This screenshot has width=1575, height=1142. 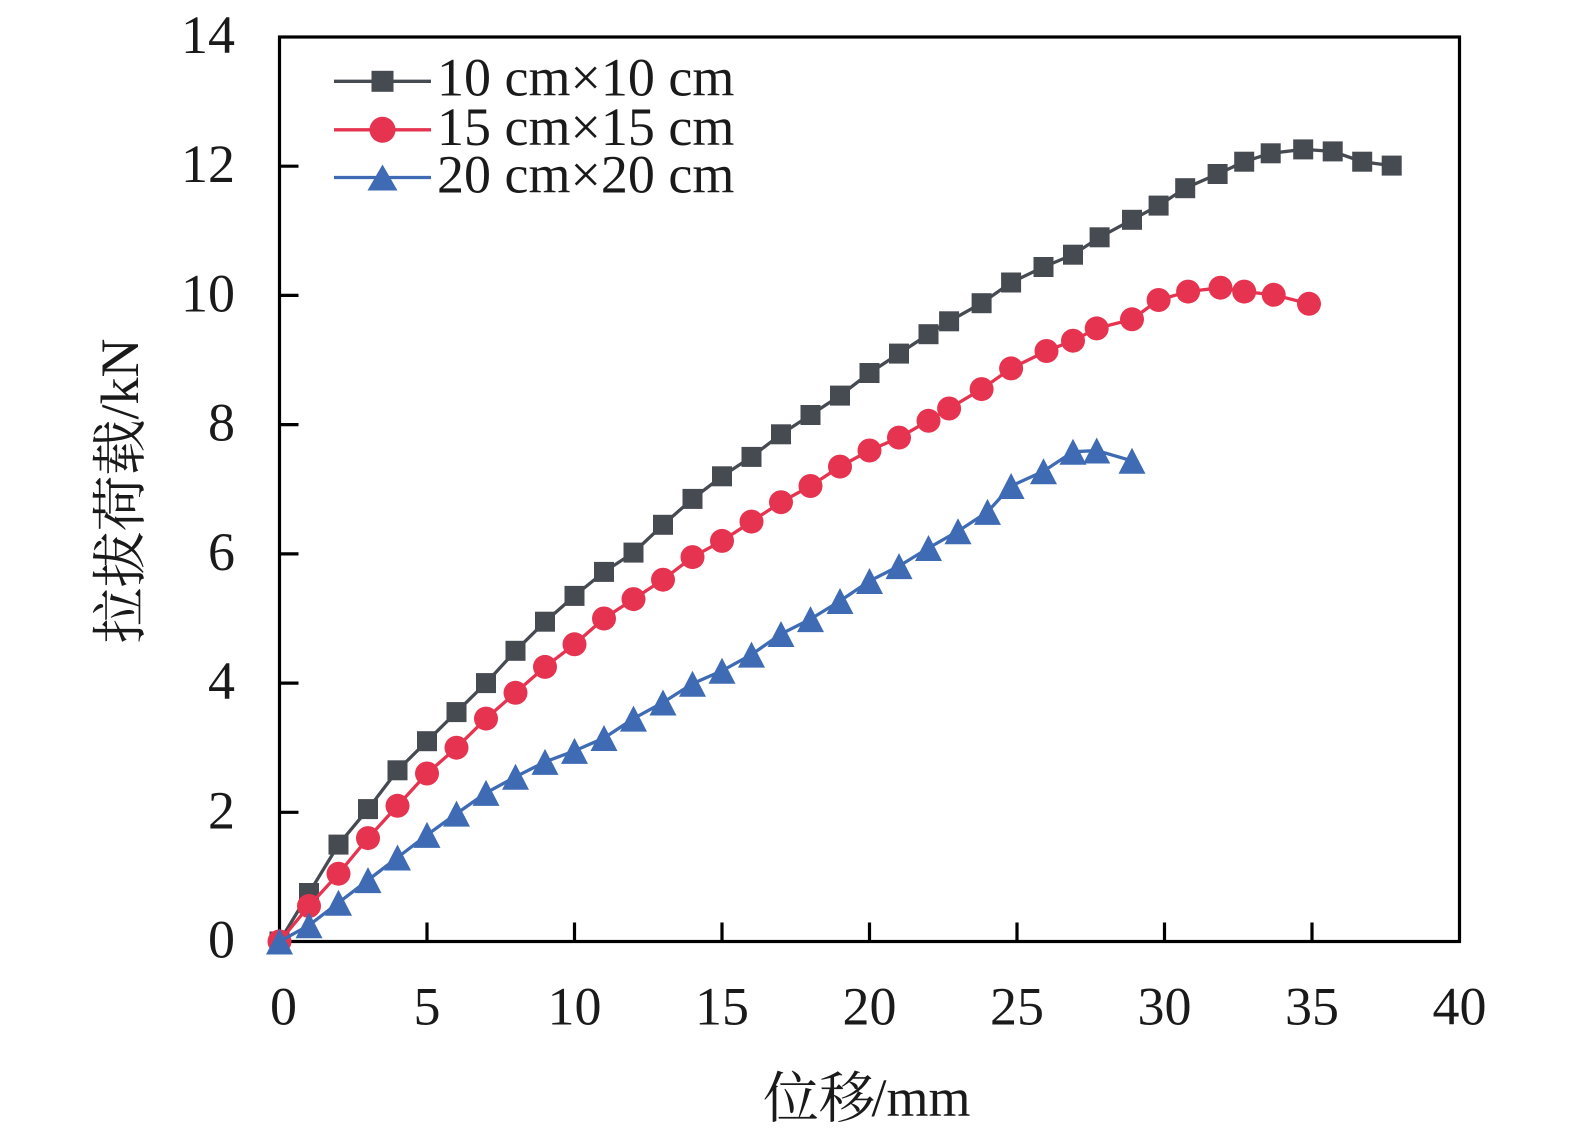 I want to click on svg-text: 4, so click(x=221, y=681).